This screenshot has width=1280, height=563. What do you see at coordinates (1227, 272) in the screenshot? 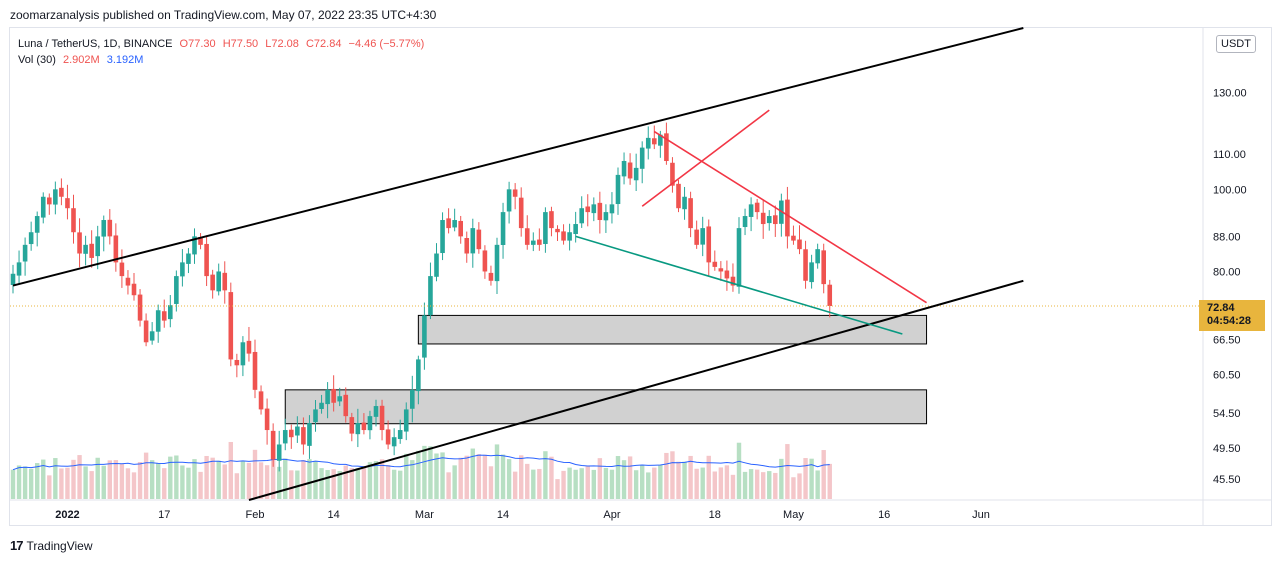
I see `y-tick-label: 80.00` at bounding box center [1227, 272].